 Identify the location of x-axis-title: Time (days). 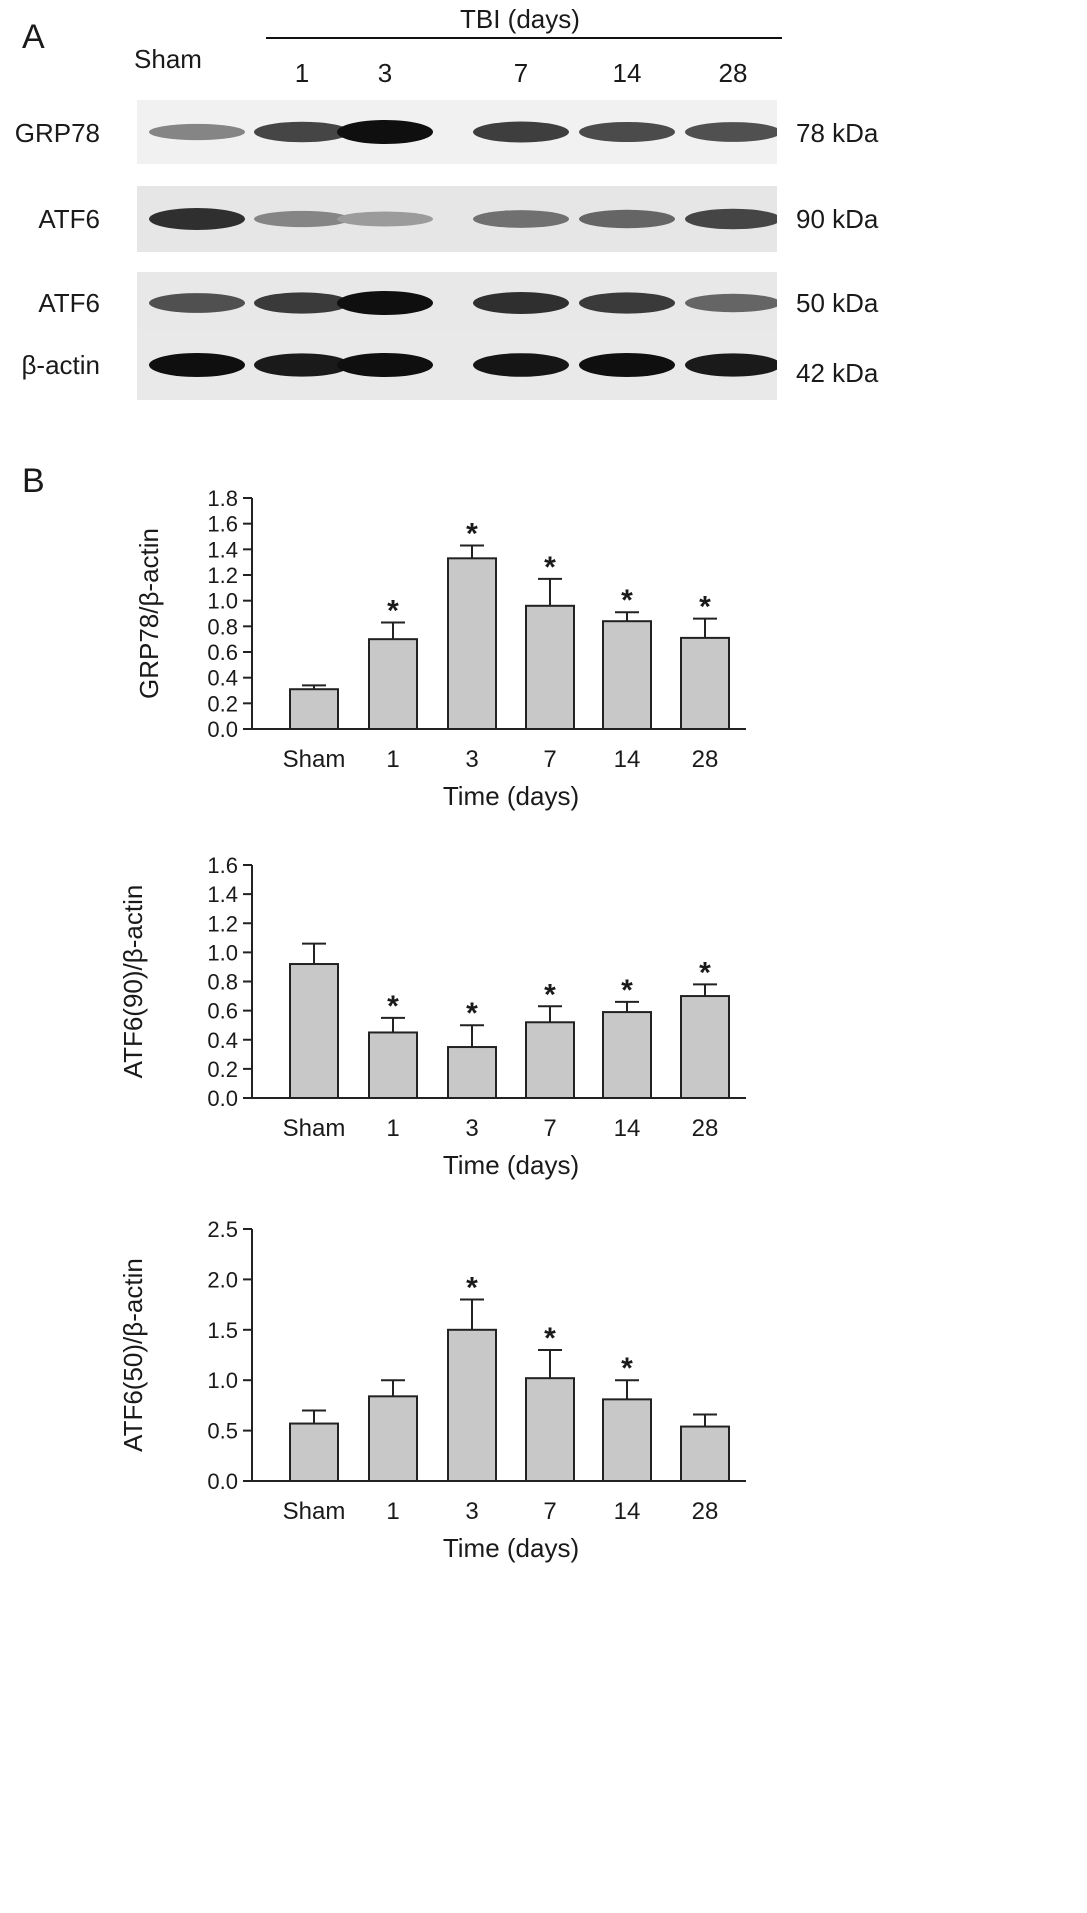
(511, 796).